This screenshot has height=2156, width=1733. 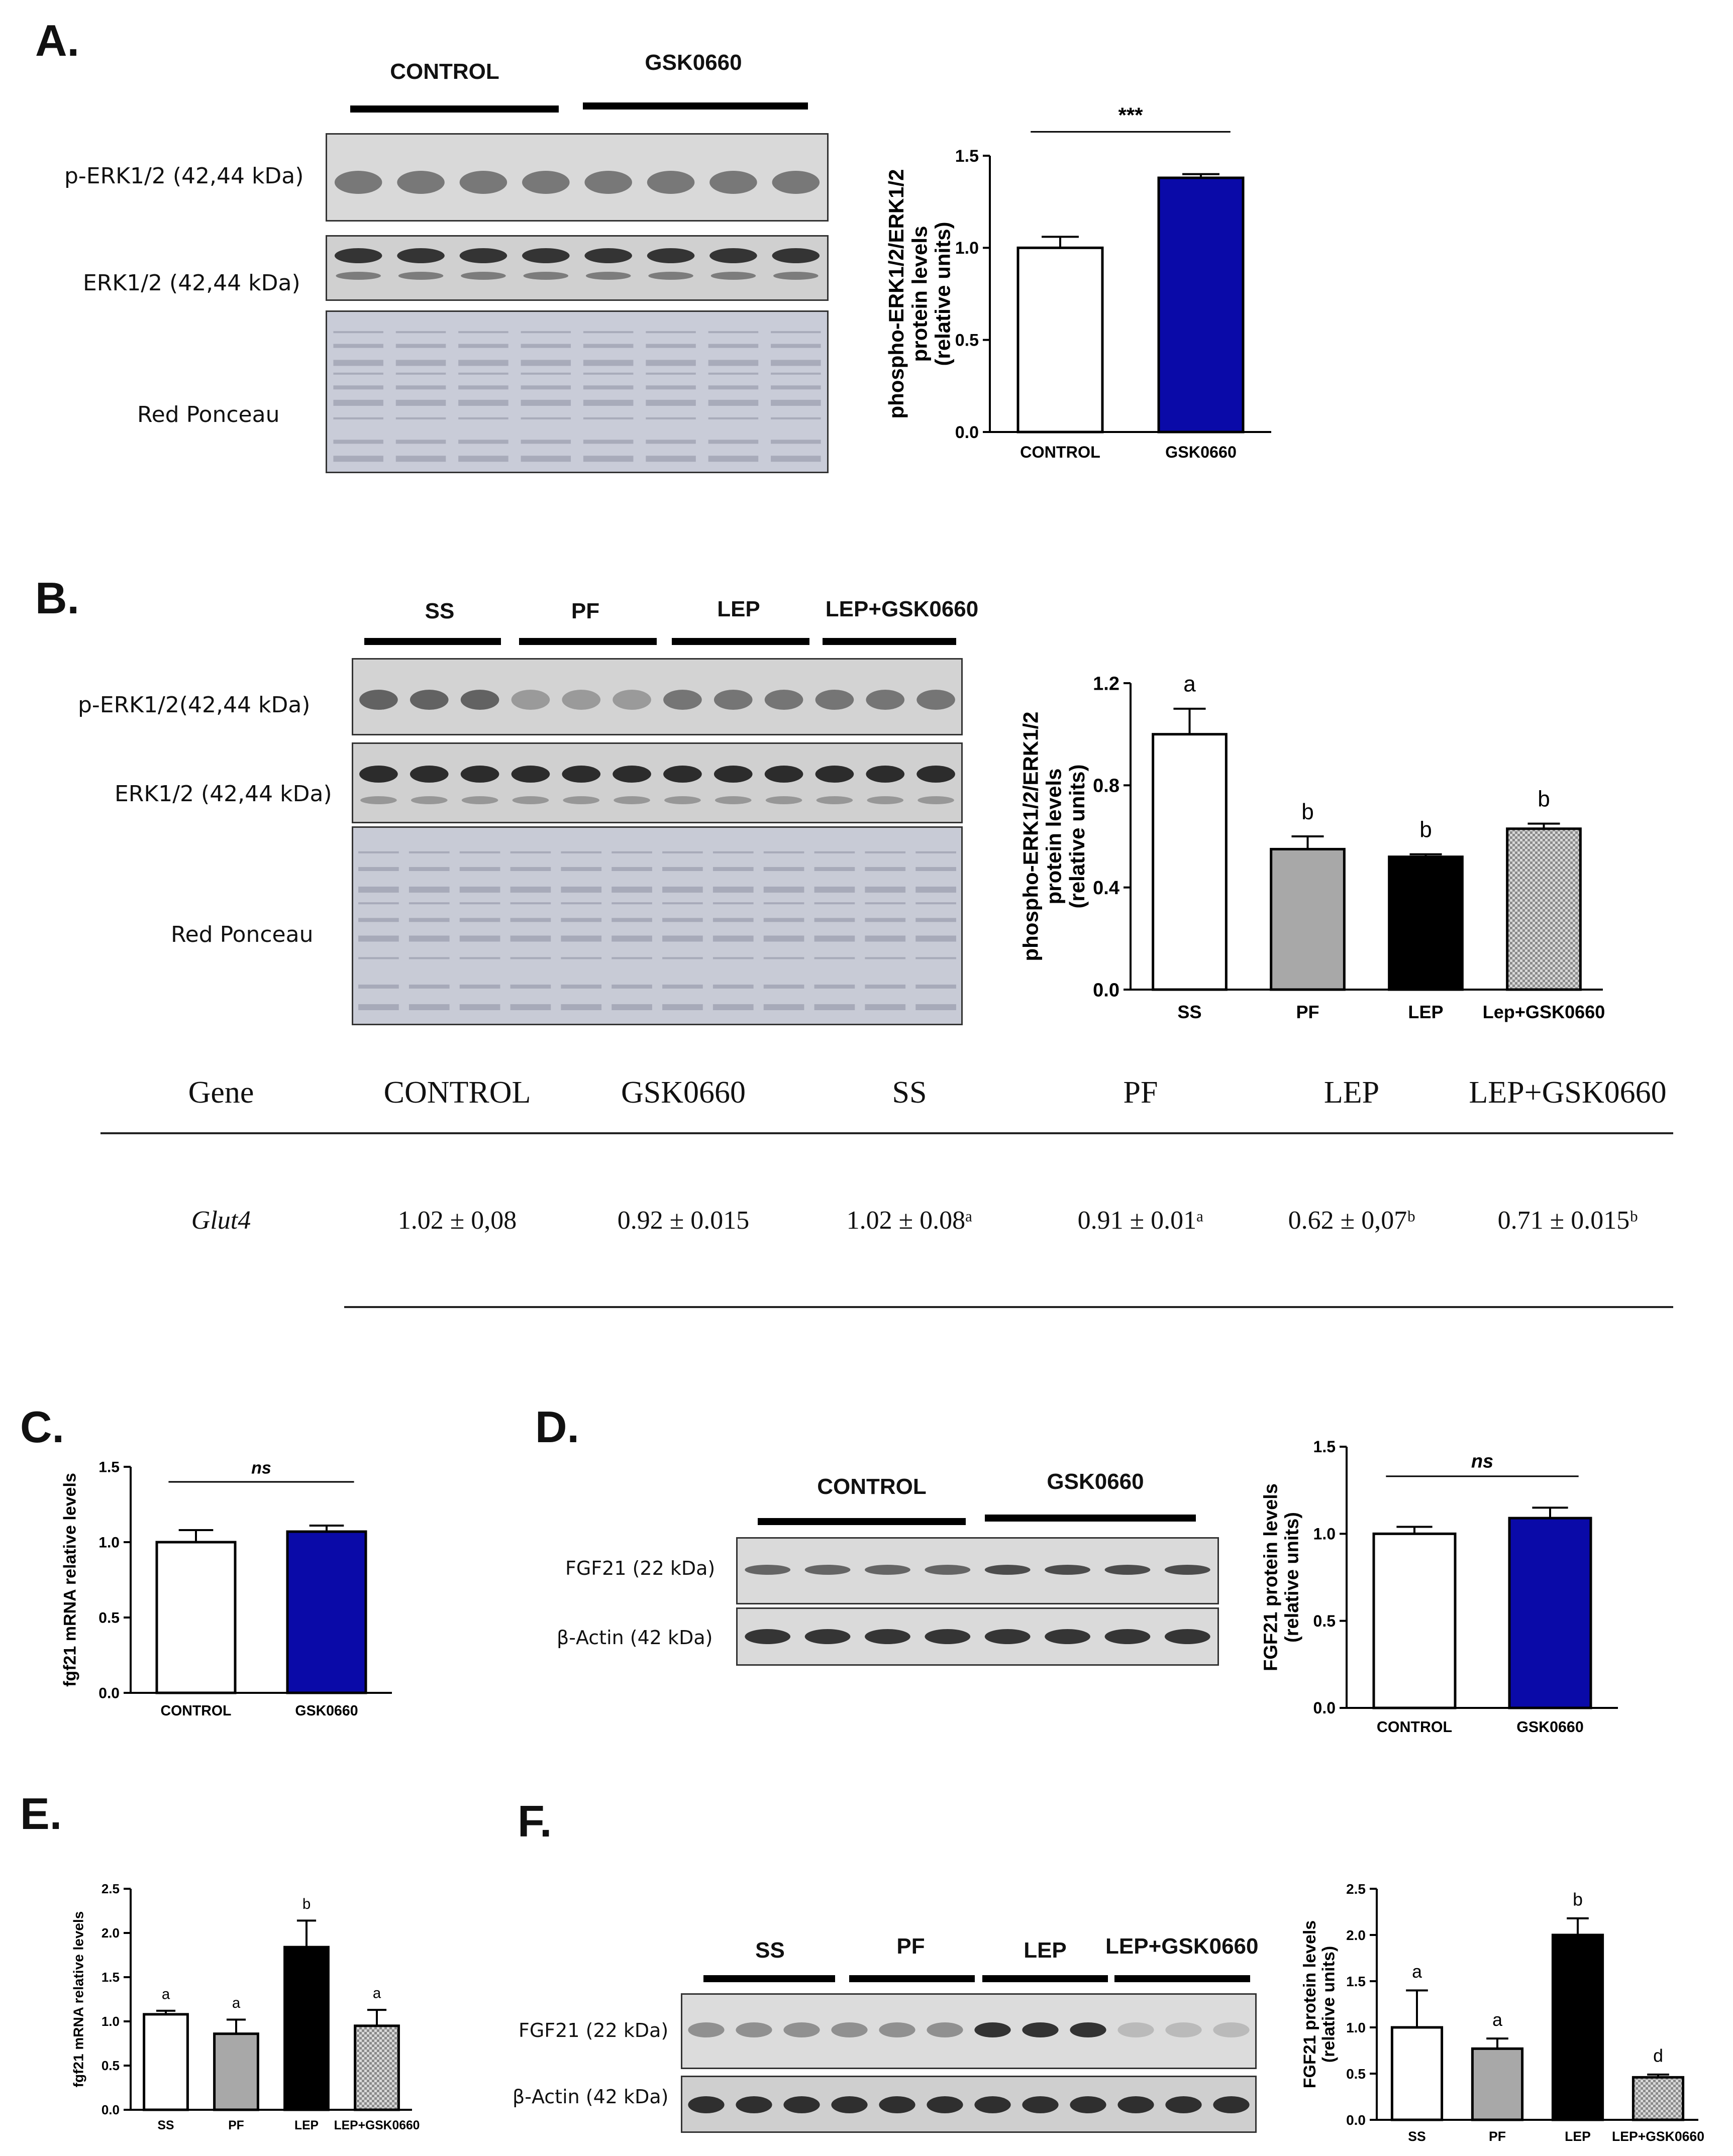 What do you see at coordinates (111, 1933) in the screenshot?
I see `y-tick-label: 2.0` at bounding box center [111, 1933].